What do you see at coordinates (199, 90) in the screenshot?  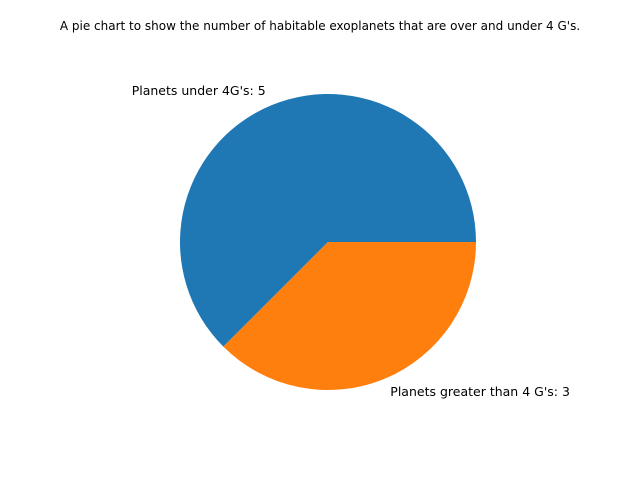 I see `pie-slice-label-1: Planets under 4G's: 5` at bounding box center [199, 90].